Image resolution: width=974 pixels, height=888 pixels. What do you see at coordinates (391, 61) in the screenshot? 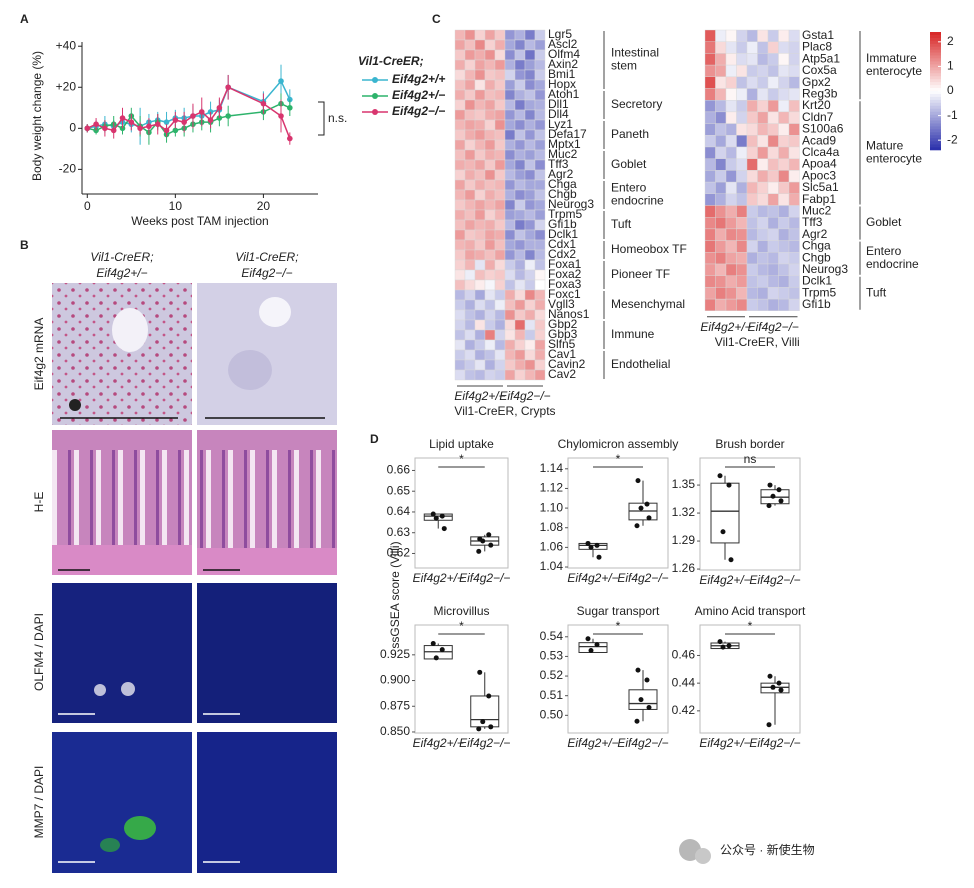
I see `legend-title: Vil1-CreER;` at bounding box center [391, 61].